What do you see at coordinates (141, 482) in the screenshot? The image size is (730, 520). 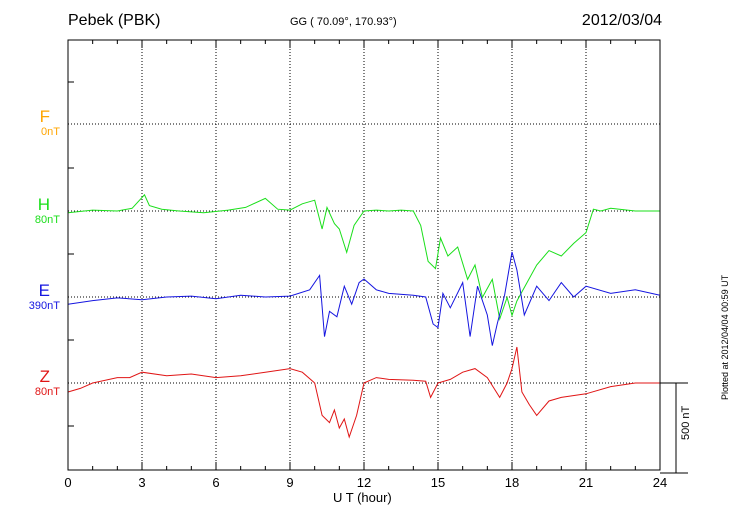 I see `x-tick-label: 3` at bounding box center [141, 482].